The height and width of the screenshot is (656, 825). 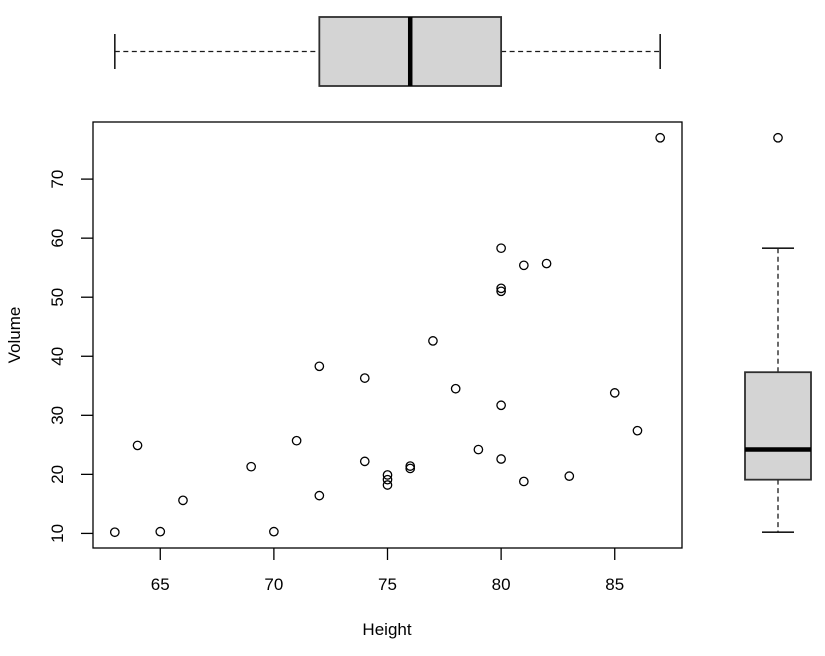 What do you see at coordinates (57, 474) in the screenshot?
I see `y-tick-label: 20` at bounding box center [57, 474].